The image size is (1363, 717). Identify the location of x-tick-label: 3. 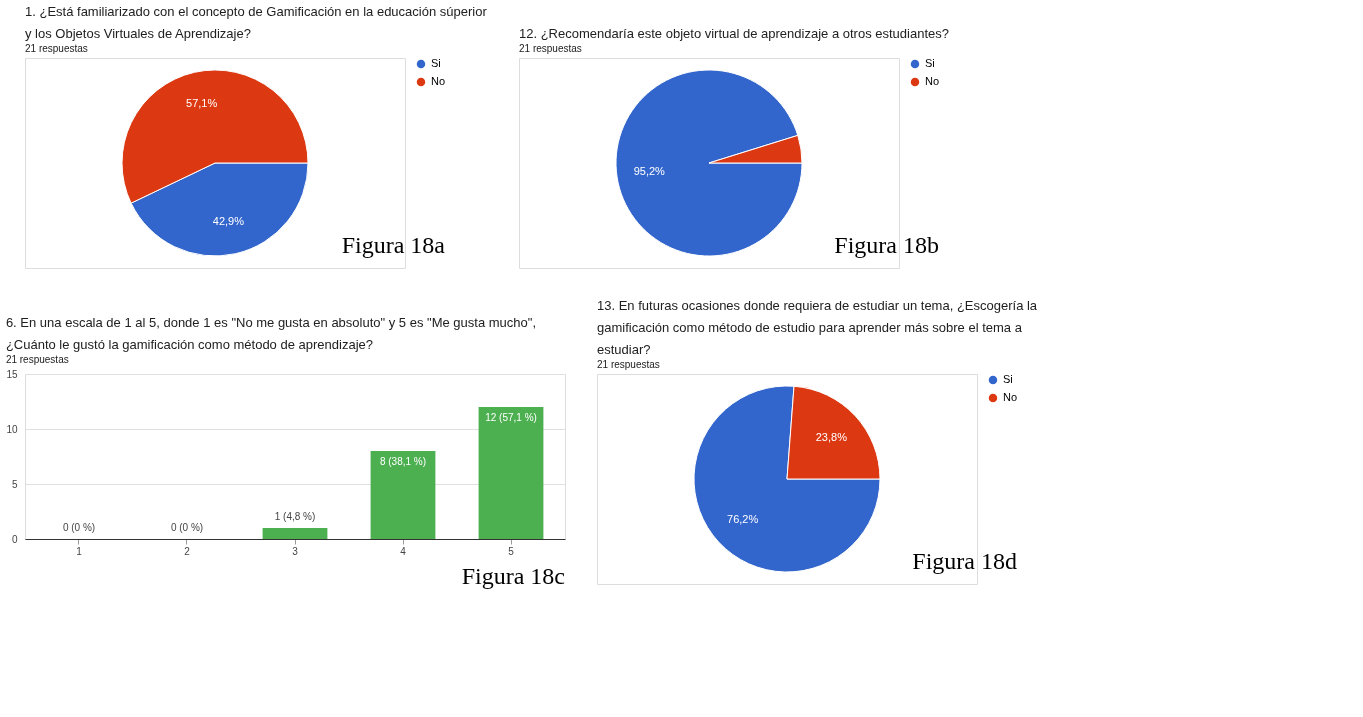
(295, 551).